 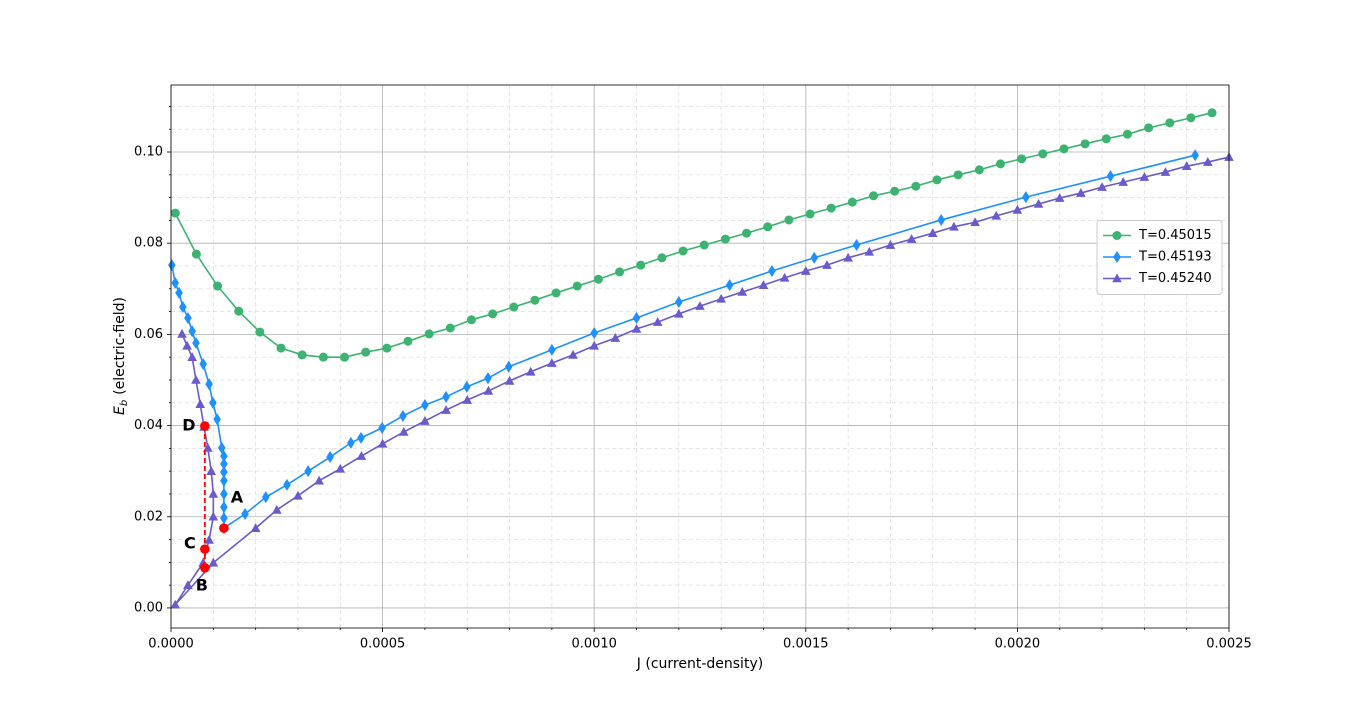 What do you see at coordinates (806, 644) in the screenshot?
I see `x-tick-label: 0.0015` at bounding box center [806, 644].